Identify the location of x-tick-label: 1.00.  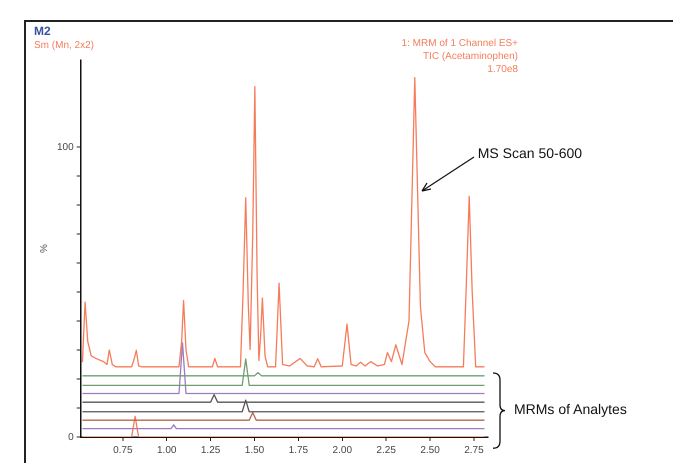
(166, 450).